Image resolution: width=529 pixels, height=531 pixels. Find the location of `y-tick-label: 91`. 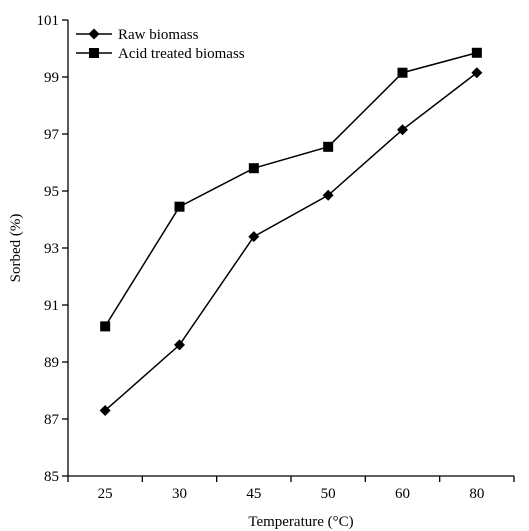

y-tick-label: 91 is located at coordinates (51, 306).